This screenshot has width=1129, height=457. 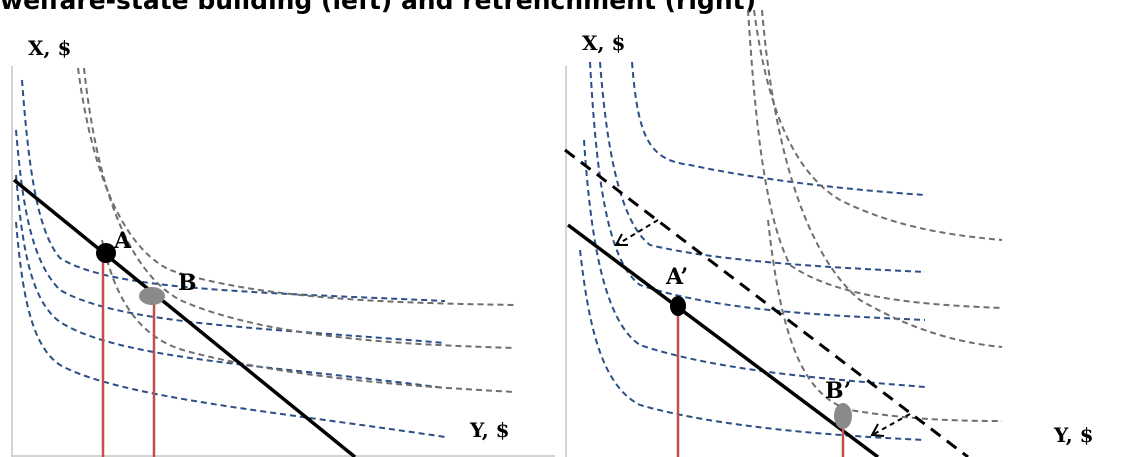 I want to click on left-y-axis-label: Y, $, so click(x=489, y=430).